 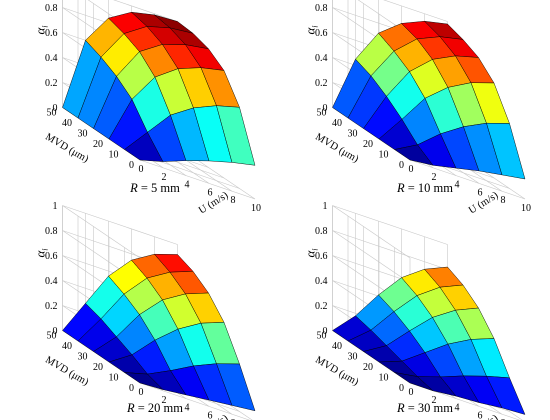 I want to click on panel-caption: R = 30 mm, so click(x=424, y=408).